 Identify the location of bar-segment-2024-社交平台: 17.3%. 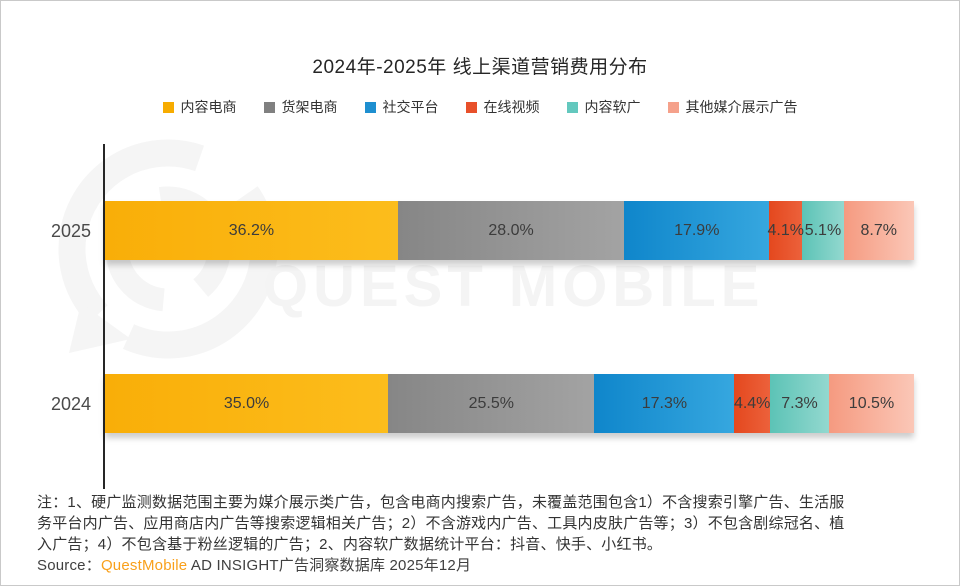
(664, 403).